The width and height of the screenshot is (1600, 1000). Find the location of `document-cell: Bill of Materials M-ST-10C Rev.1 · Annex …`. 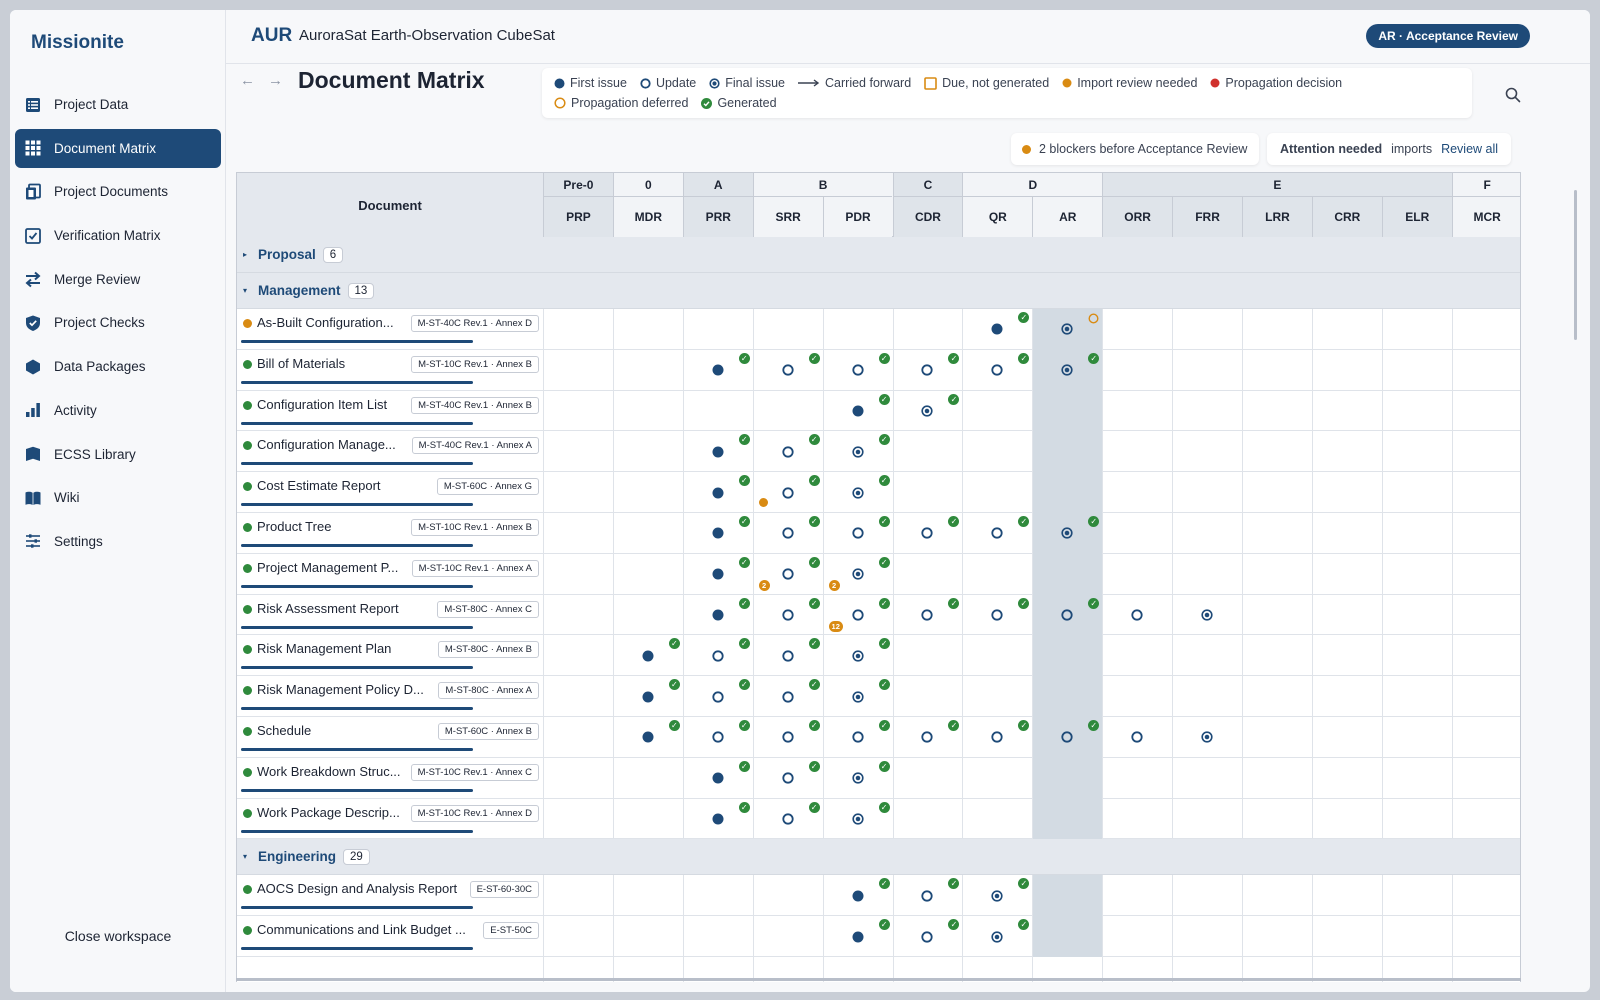

document-cell: Bill of Materials M-ST-10C Rev.1 · Annex … is located at coordinates (390, 370).